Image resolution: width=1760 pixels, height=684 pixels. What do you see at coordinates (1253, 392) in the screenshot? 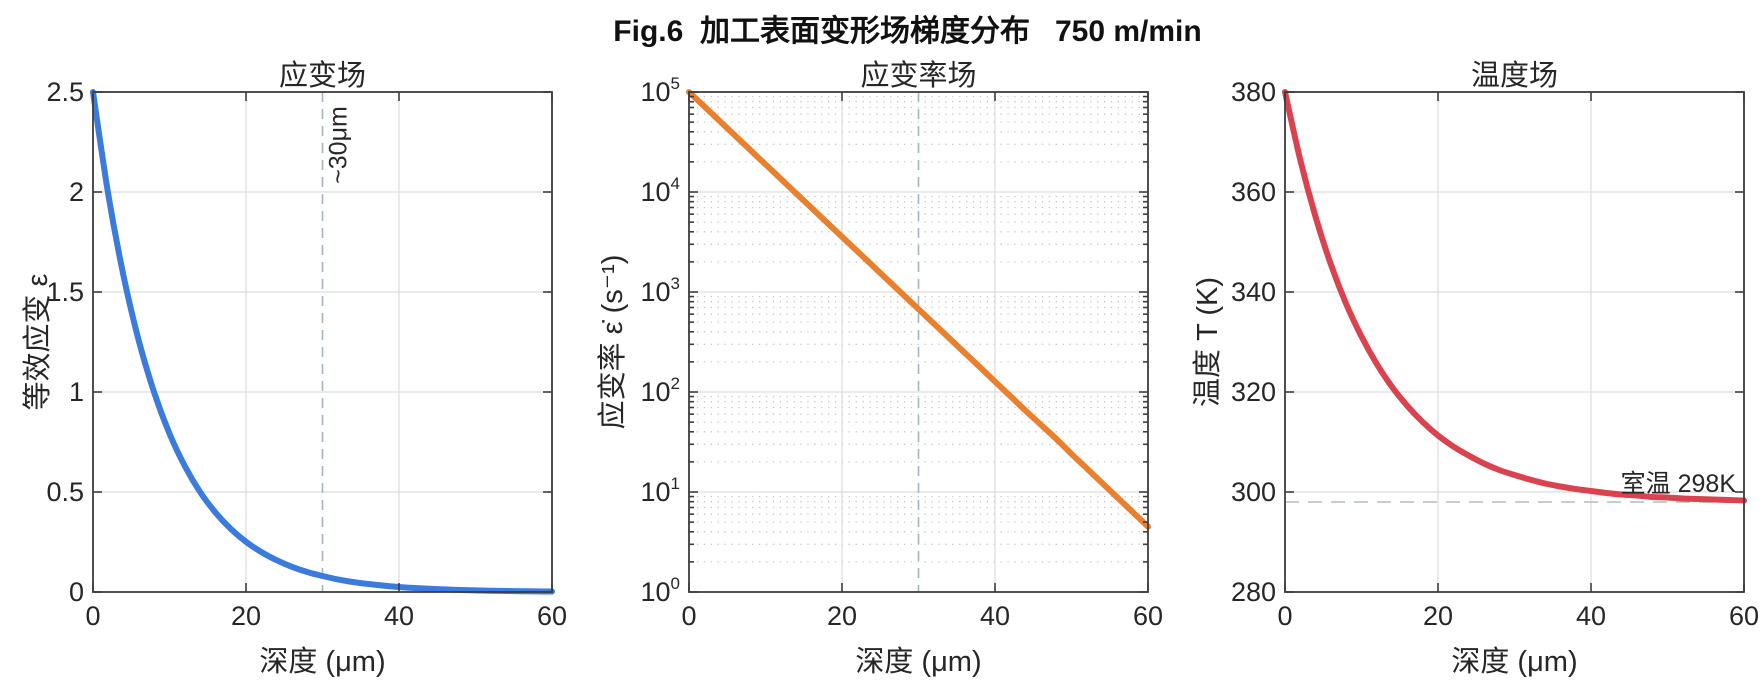
I see `svg-text: 320` at bounding box center [1253, 392].